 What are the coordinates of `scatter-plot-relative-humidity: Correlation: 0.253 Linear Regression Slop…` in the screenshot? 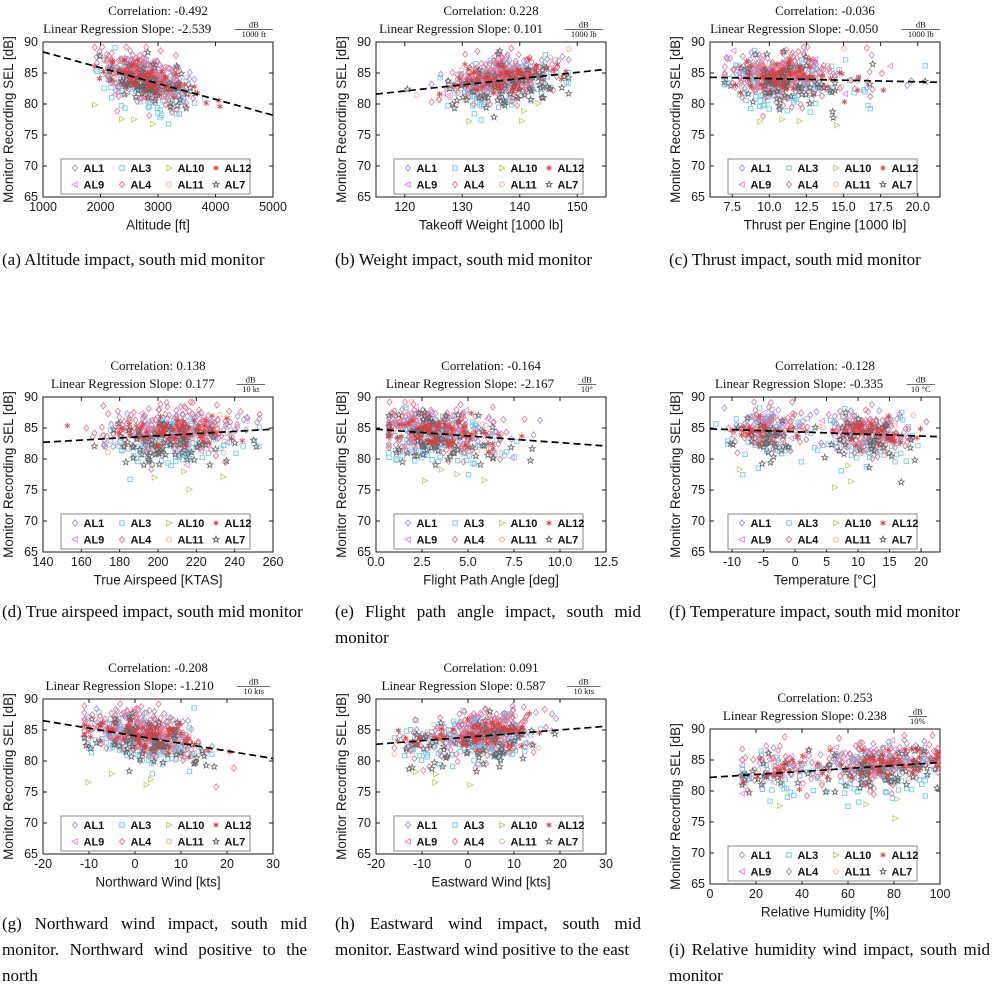 It's located at (809, 805).